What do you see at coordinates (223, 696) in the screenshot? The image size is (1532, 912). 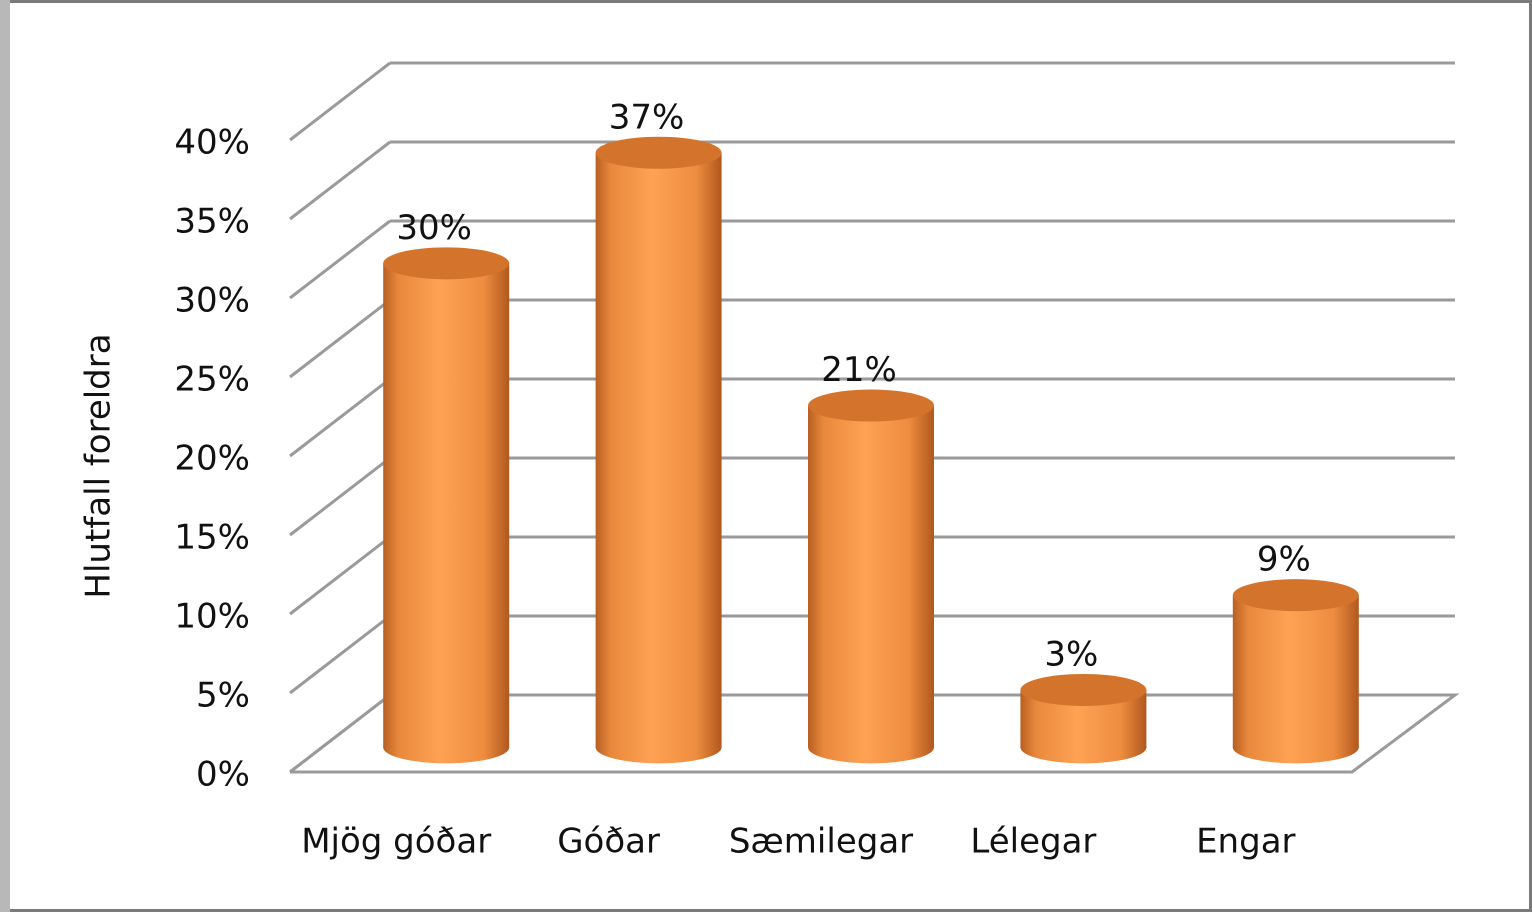 I see `y-tick-label: 5%` at bounding box center [223, 696].